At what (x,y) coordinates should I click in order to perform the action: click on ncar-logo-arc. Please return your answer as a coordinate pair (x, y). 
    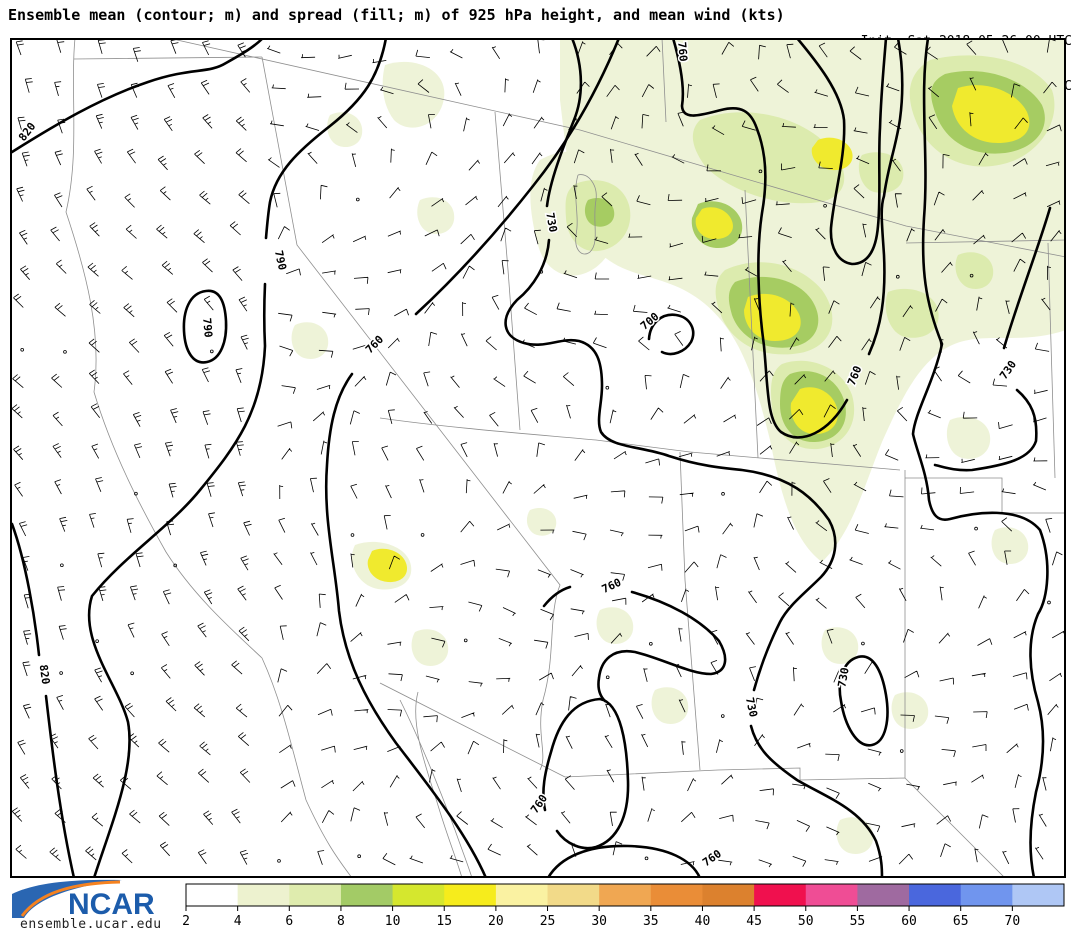
    Looking at the image, I should click on (70, 898).